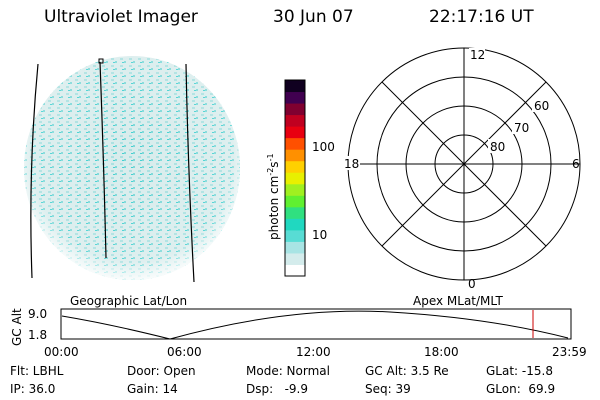  What do you see at coordinates (472, 284) in the screenshot?
I see `mlt-label-0: 0` at bounding box center [472, 284].